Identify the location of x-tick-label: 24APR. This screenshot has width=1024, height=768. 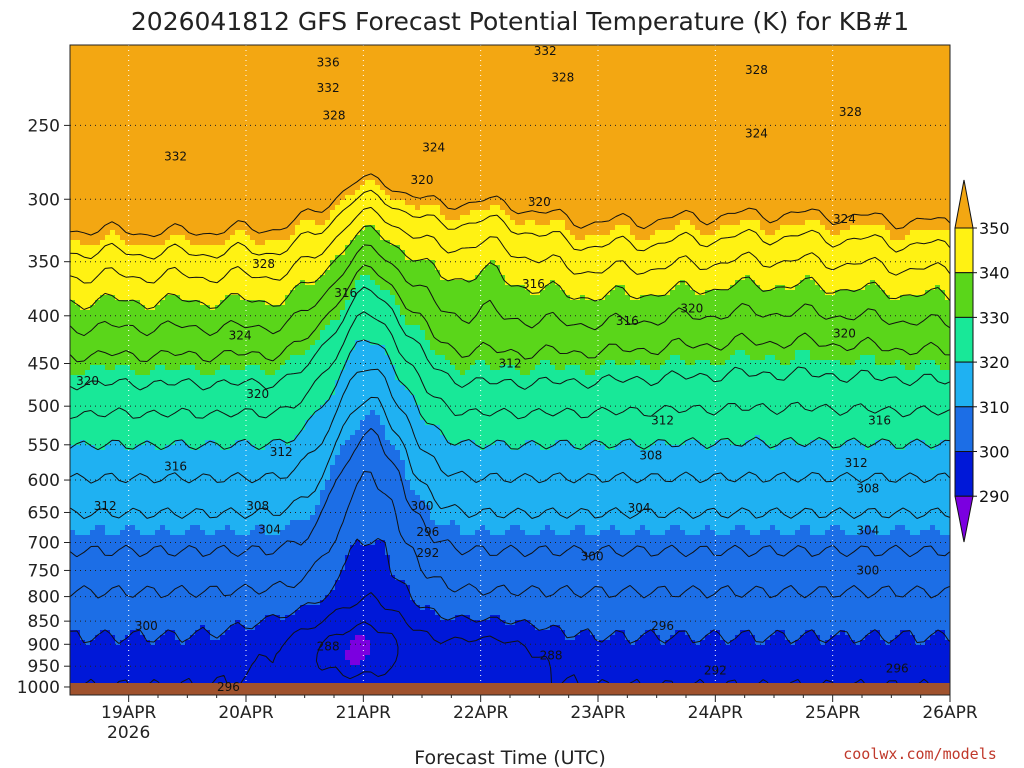
(716, 713).